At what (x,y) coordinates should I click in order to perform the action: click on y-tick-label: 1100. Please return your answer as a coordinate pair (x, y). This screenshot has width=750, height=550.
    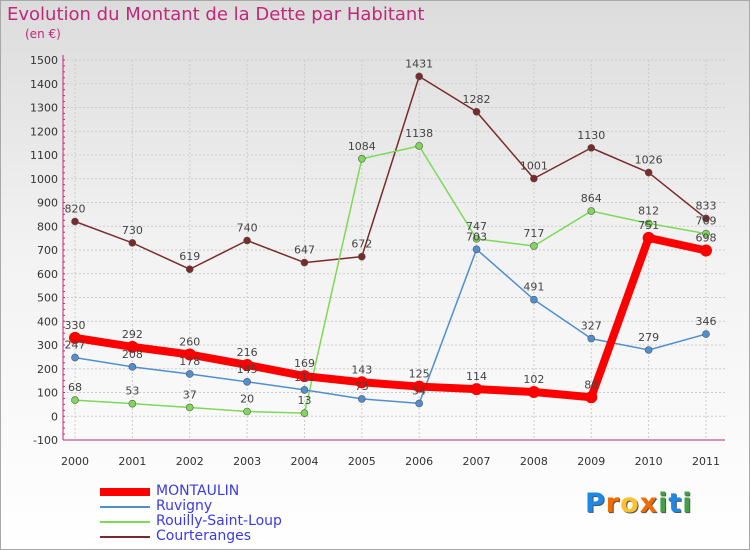
    Looking at the image, I should click on (44, 155).